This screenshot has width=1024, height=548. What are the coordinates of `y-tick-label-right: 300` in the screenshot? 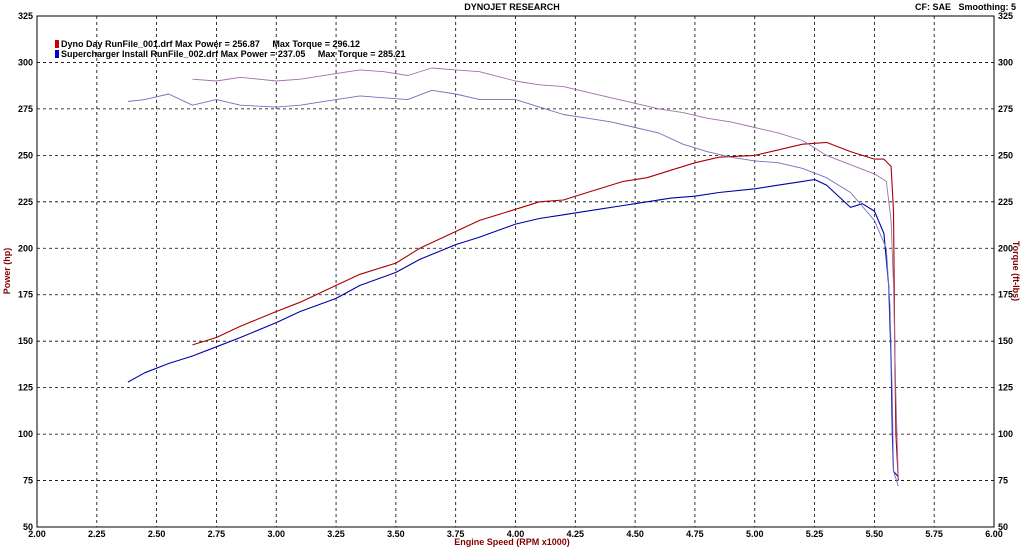 It's located at (1005, 62).